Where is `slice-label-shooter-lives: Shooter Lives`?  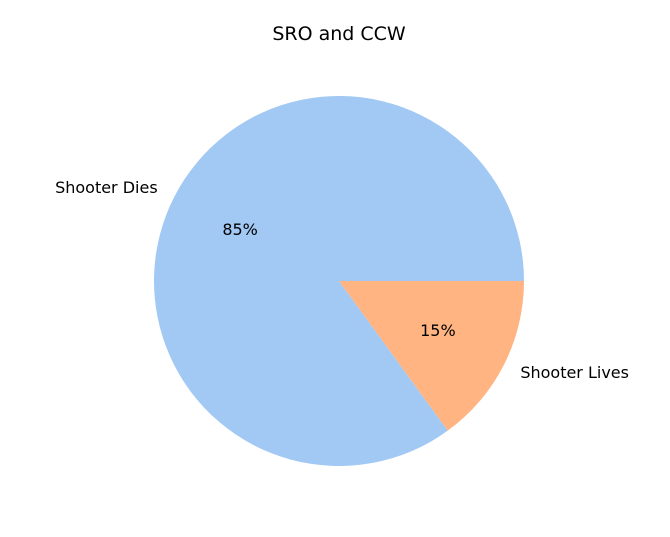
slice-label-shooter-lives: Shooter Lives is located at coordinates (574, 372).